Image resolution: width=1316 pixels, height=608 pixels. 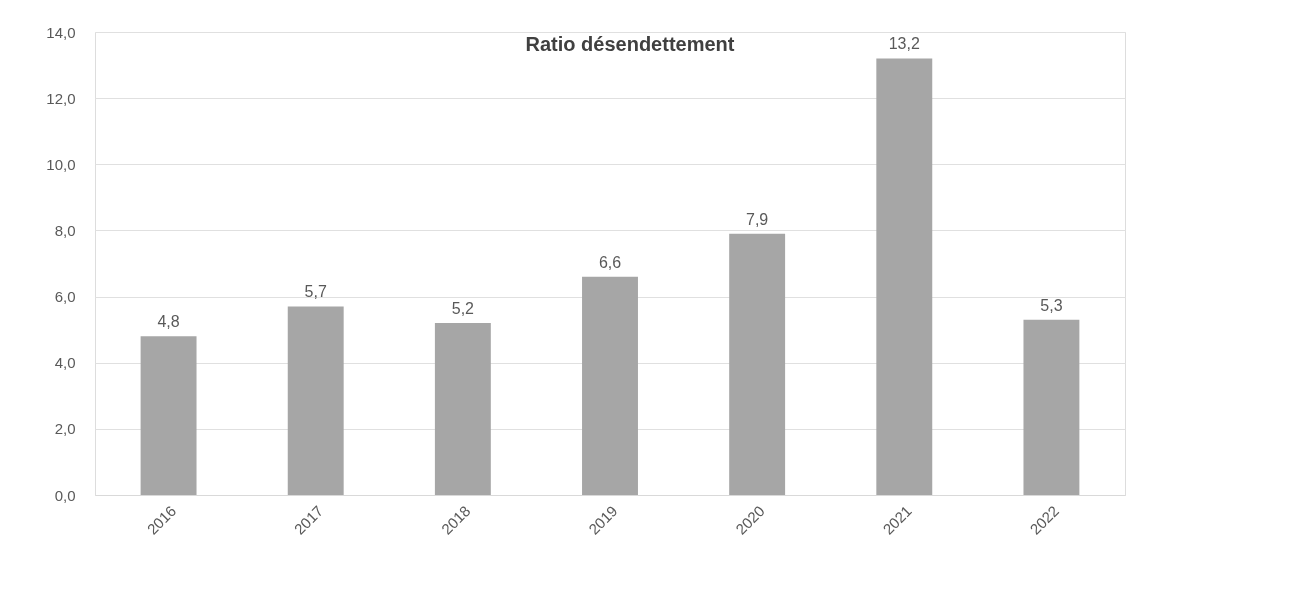 I want to click on data-label: 4,8, so click(x=168, y=322).